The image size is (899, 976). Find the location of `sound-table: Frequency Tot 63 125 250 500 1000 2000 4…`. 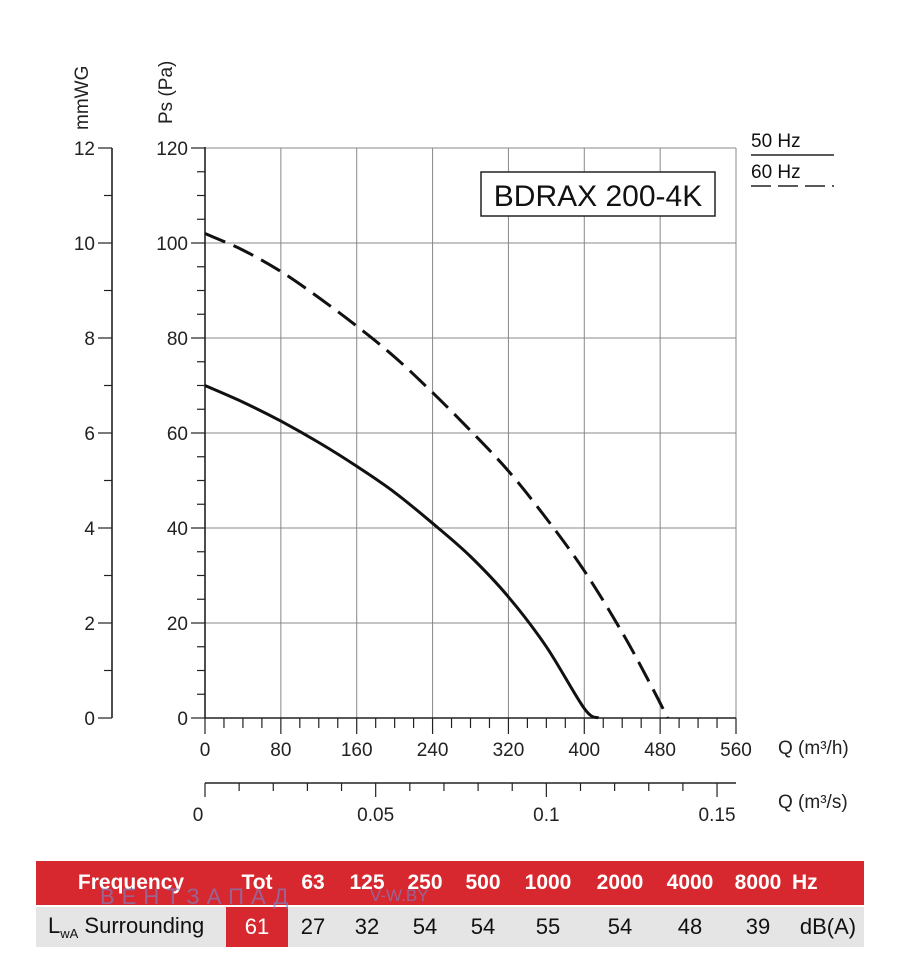

sound-table: Frequency Tot 63 125 250 500 1000 2000 4… is located at coordinates (450, 904).